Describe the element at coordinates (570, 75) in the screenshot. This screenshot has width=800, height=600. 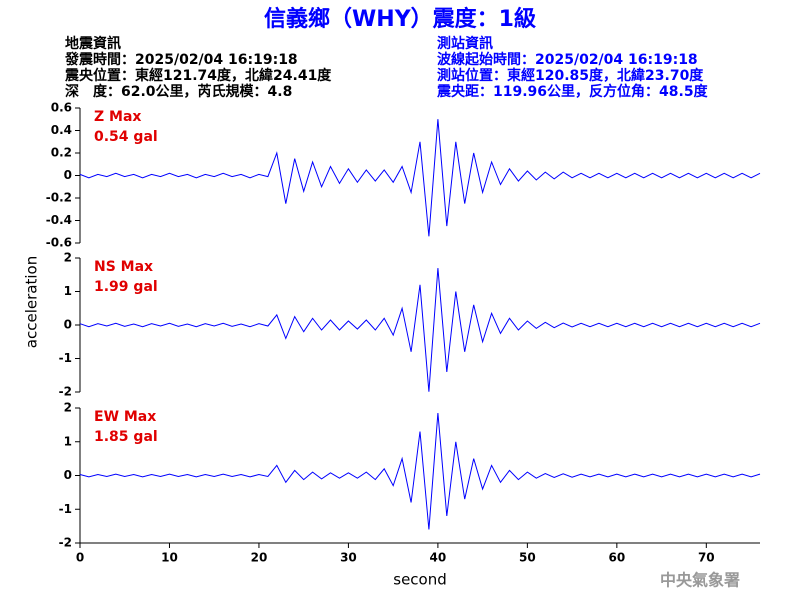
I see `header-right: 測站位置：東經120.85度，北緯23.70度` at that location.